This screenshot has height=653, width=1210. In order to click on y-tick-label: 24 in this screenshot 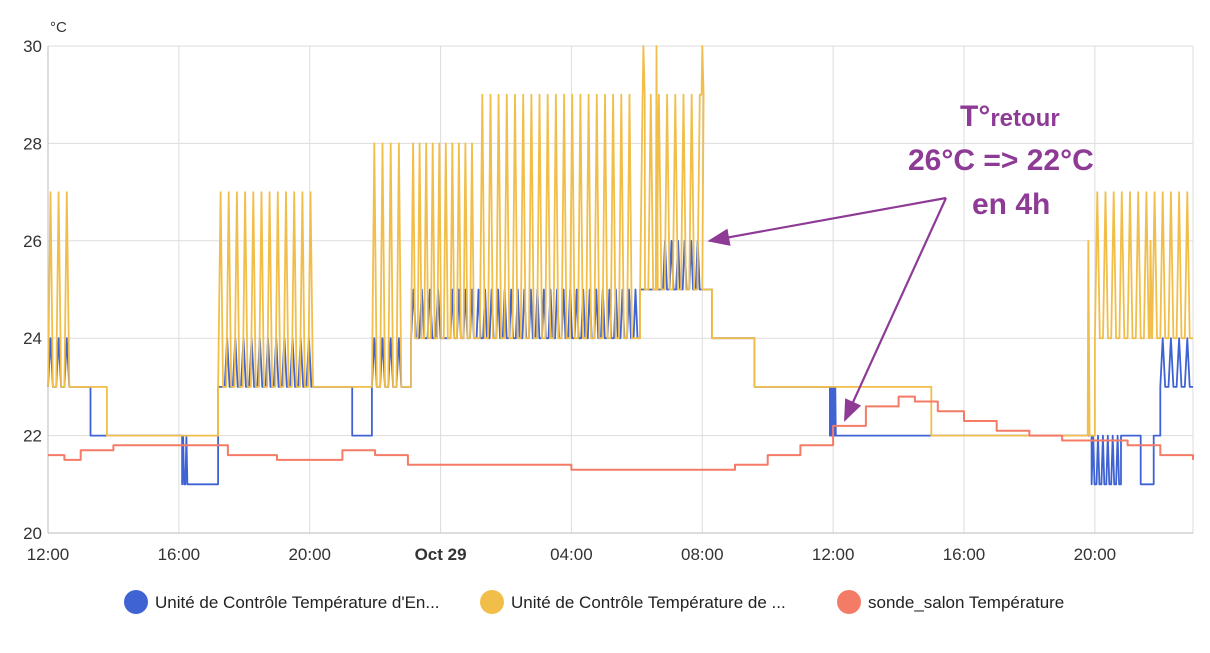, I will do `click(32, 338)`.